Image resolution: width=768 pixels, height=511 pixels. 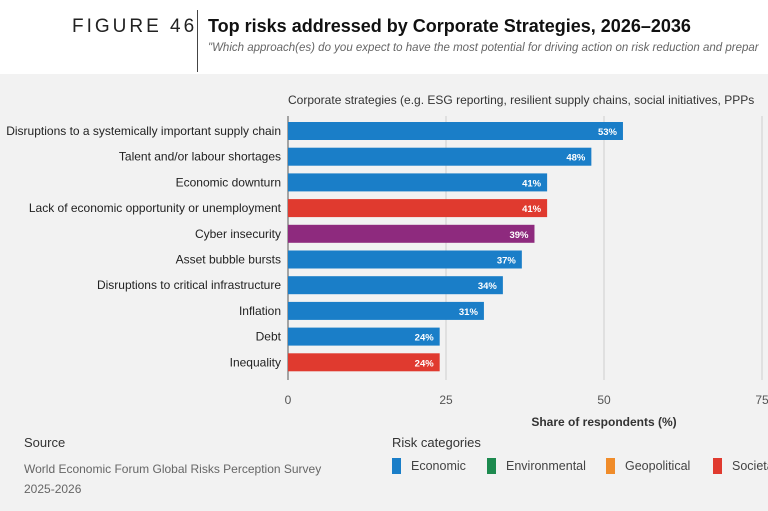 What do you see at coordinates (189, 285) in the screenshot?
I see `category-label: Disruptions to critical infrastructure` at bounding box center [189, 285].